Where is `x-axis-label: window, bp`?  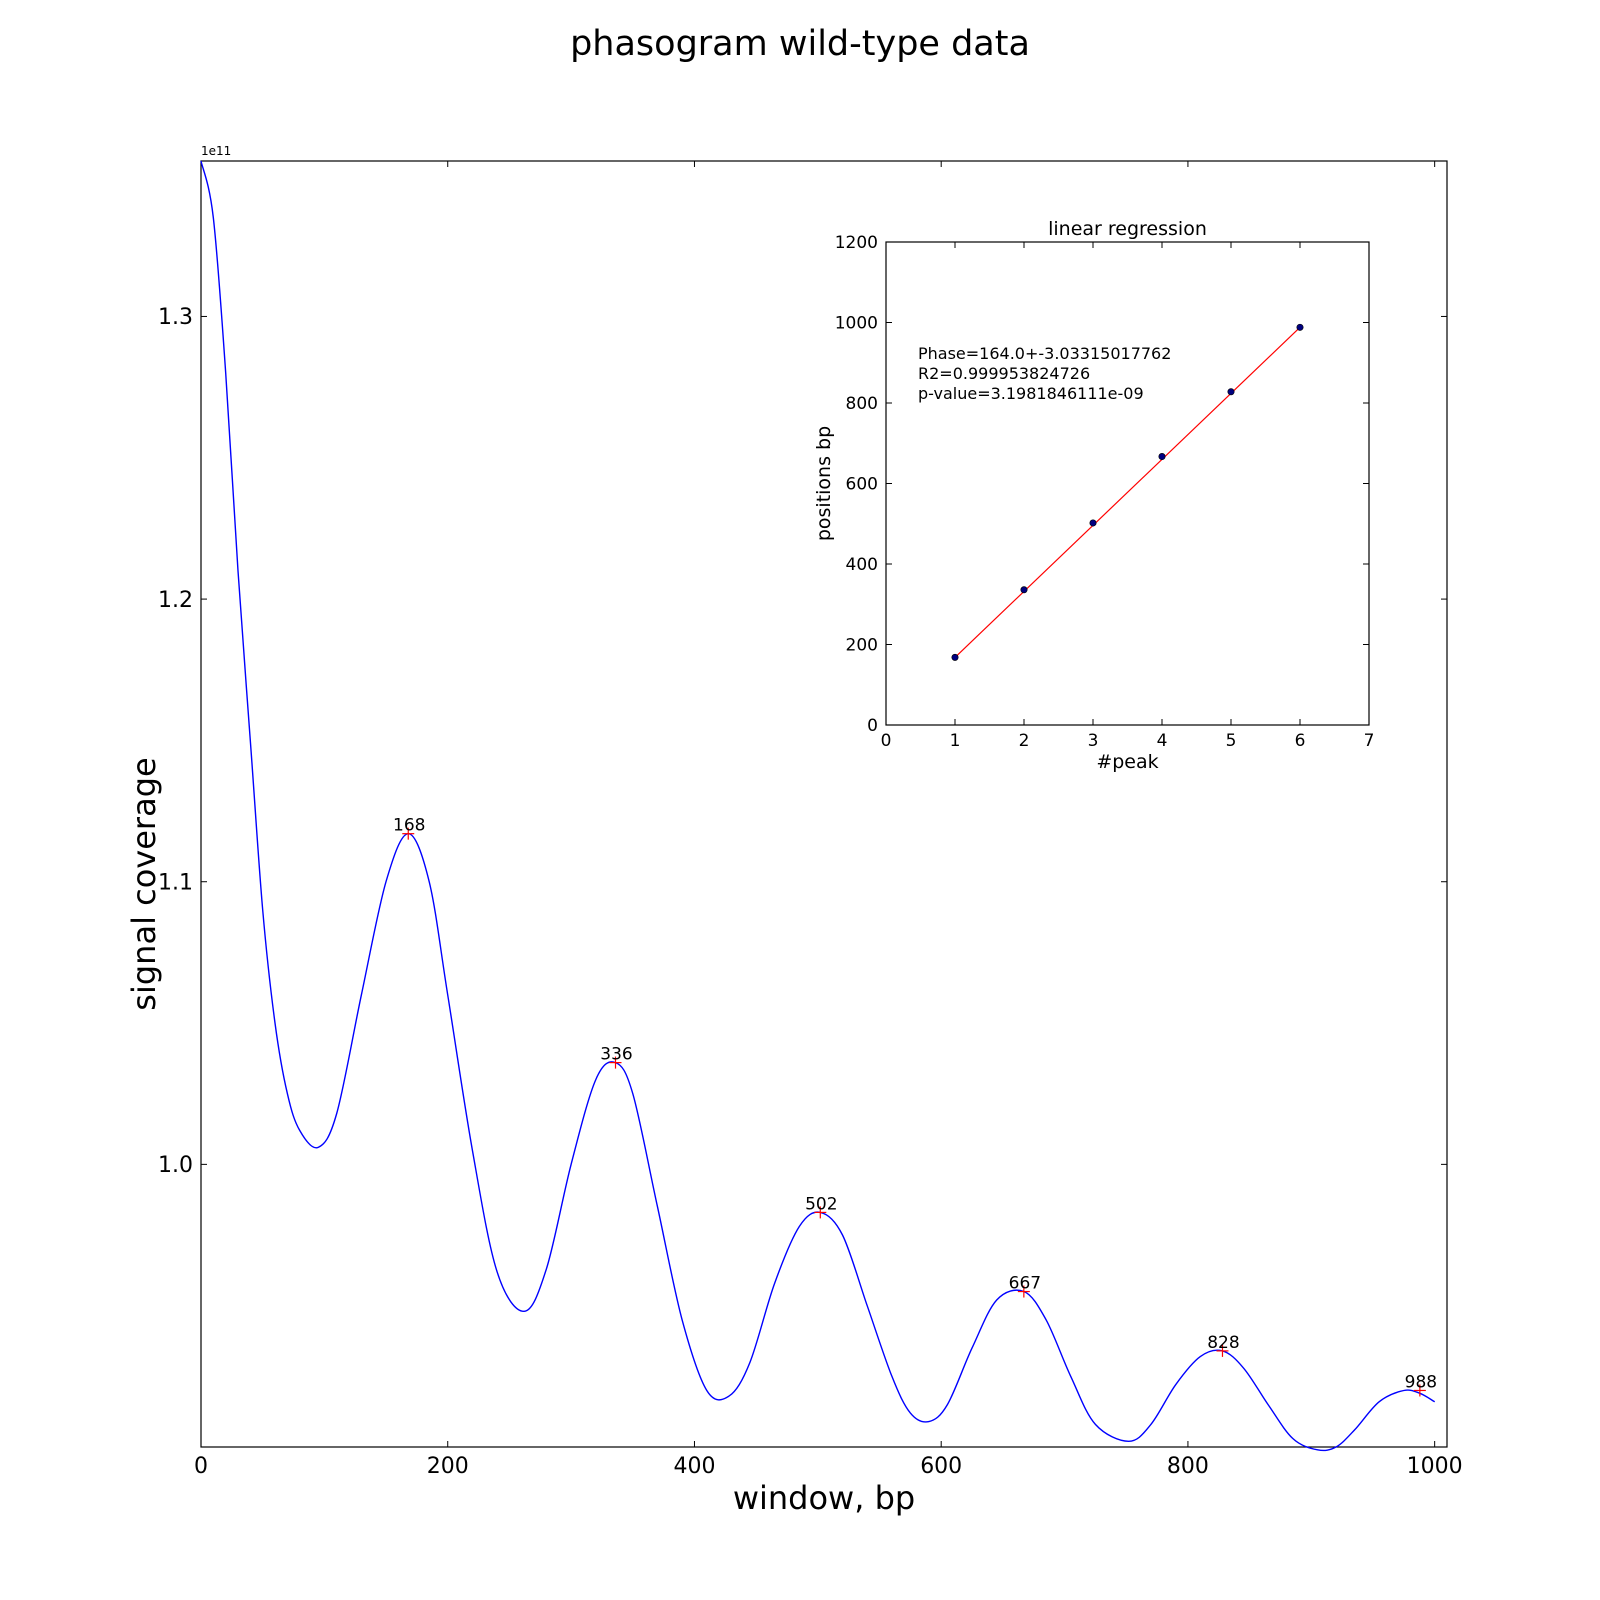 x-axis-label: window, bp is located at coordinates (824, 1498).